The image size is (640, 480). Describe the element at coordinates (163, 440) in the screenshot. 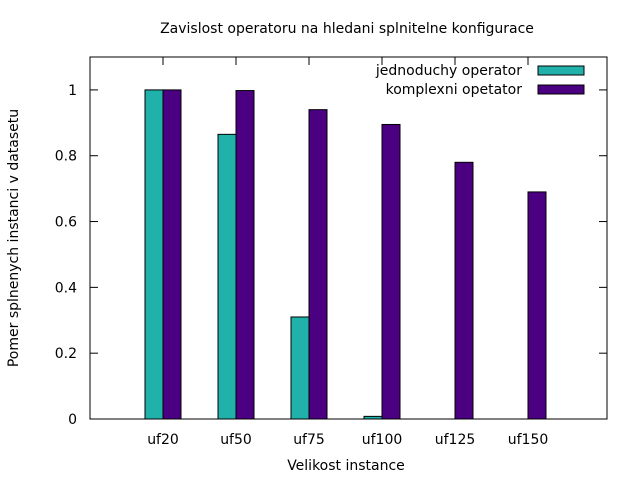

I see `x-tick-label: uf20` at that location.